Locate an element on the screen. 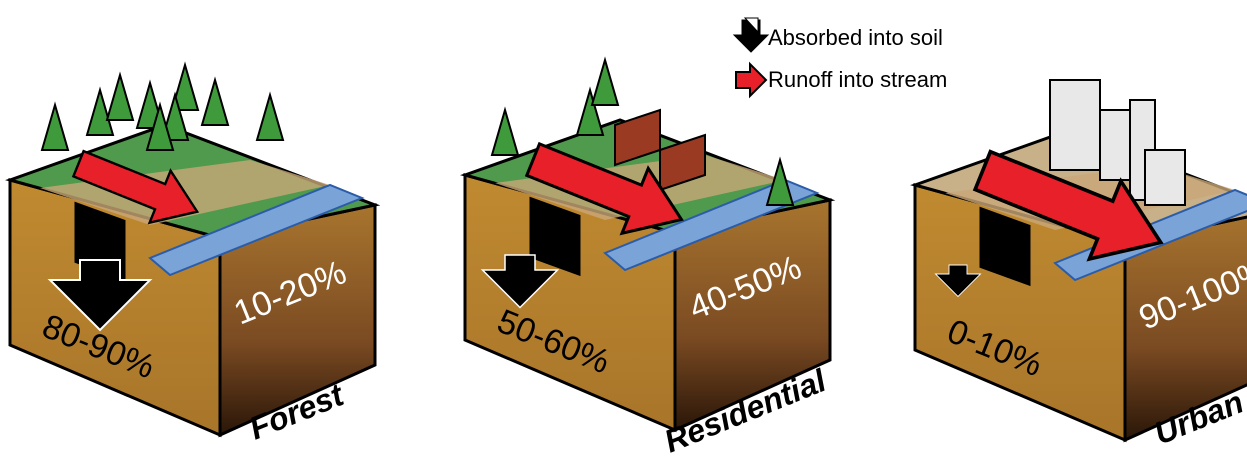  legend-absorbed: Absorbed into soil is located at coordinates (855, 37).